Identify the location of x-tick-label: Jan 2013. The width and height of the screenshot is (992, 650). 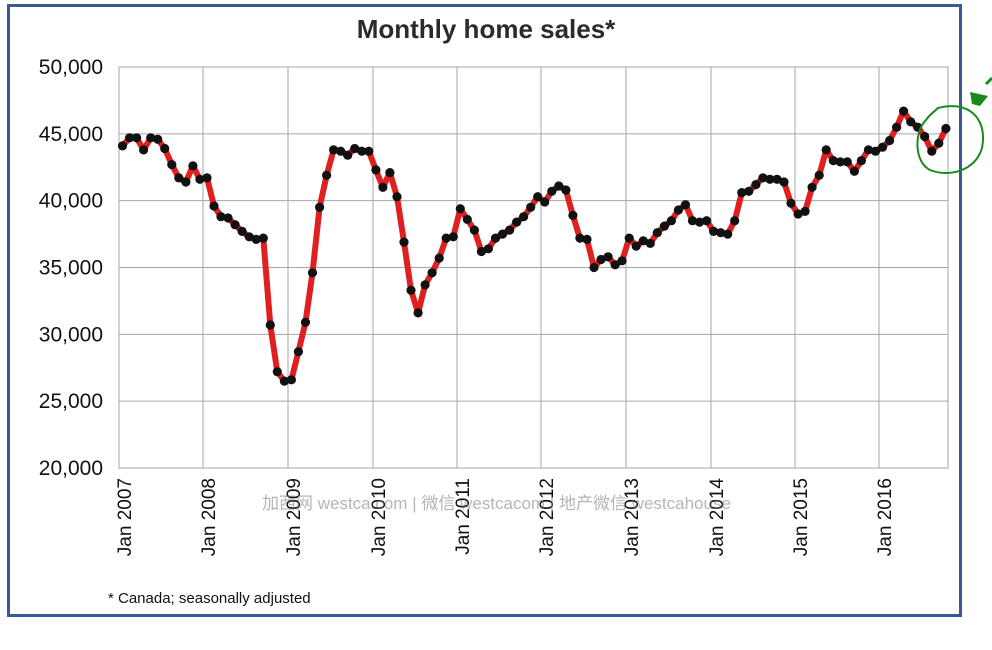
(632, 517).